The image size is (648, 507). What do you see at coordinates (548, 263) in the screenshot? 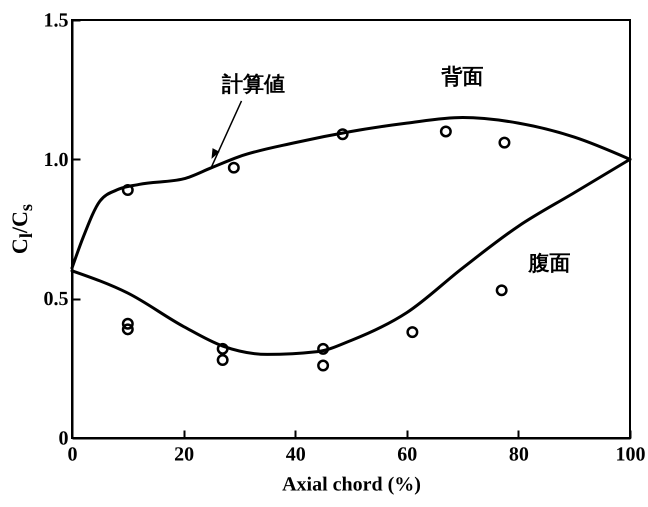
I see `series-label: 腹面` at bounding box center [548, 263].